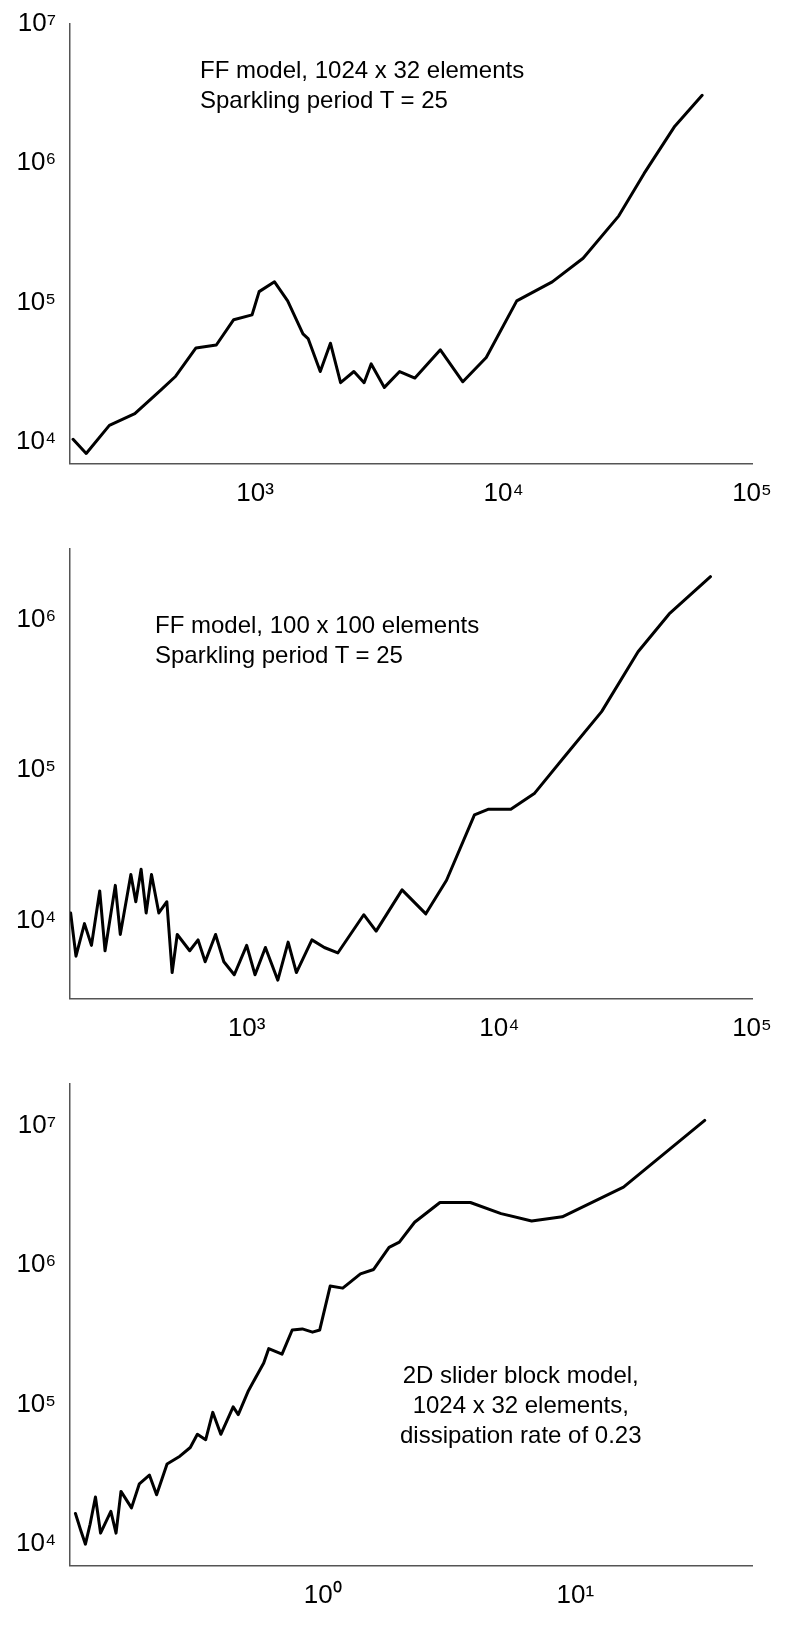 This screenshot has width=792, height=1627. Describe the element at coordinates (521, 1405) in the screenshot. I see `annotation: 2D slider block model, 1024 x 32 elements, dissipation rate of 0.23` at that location.